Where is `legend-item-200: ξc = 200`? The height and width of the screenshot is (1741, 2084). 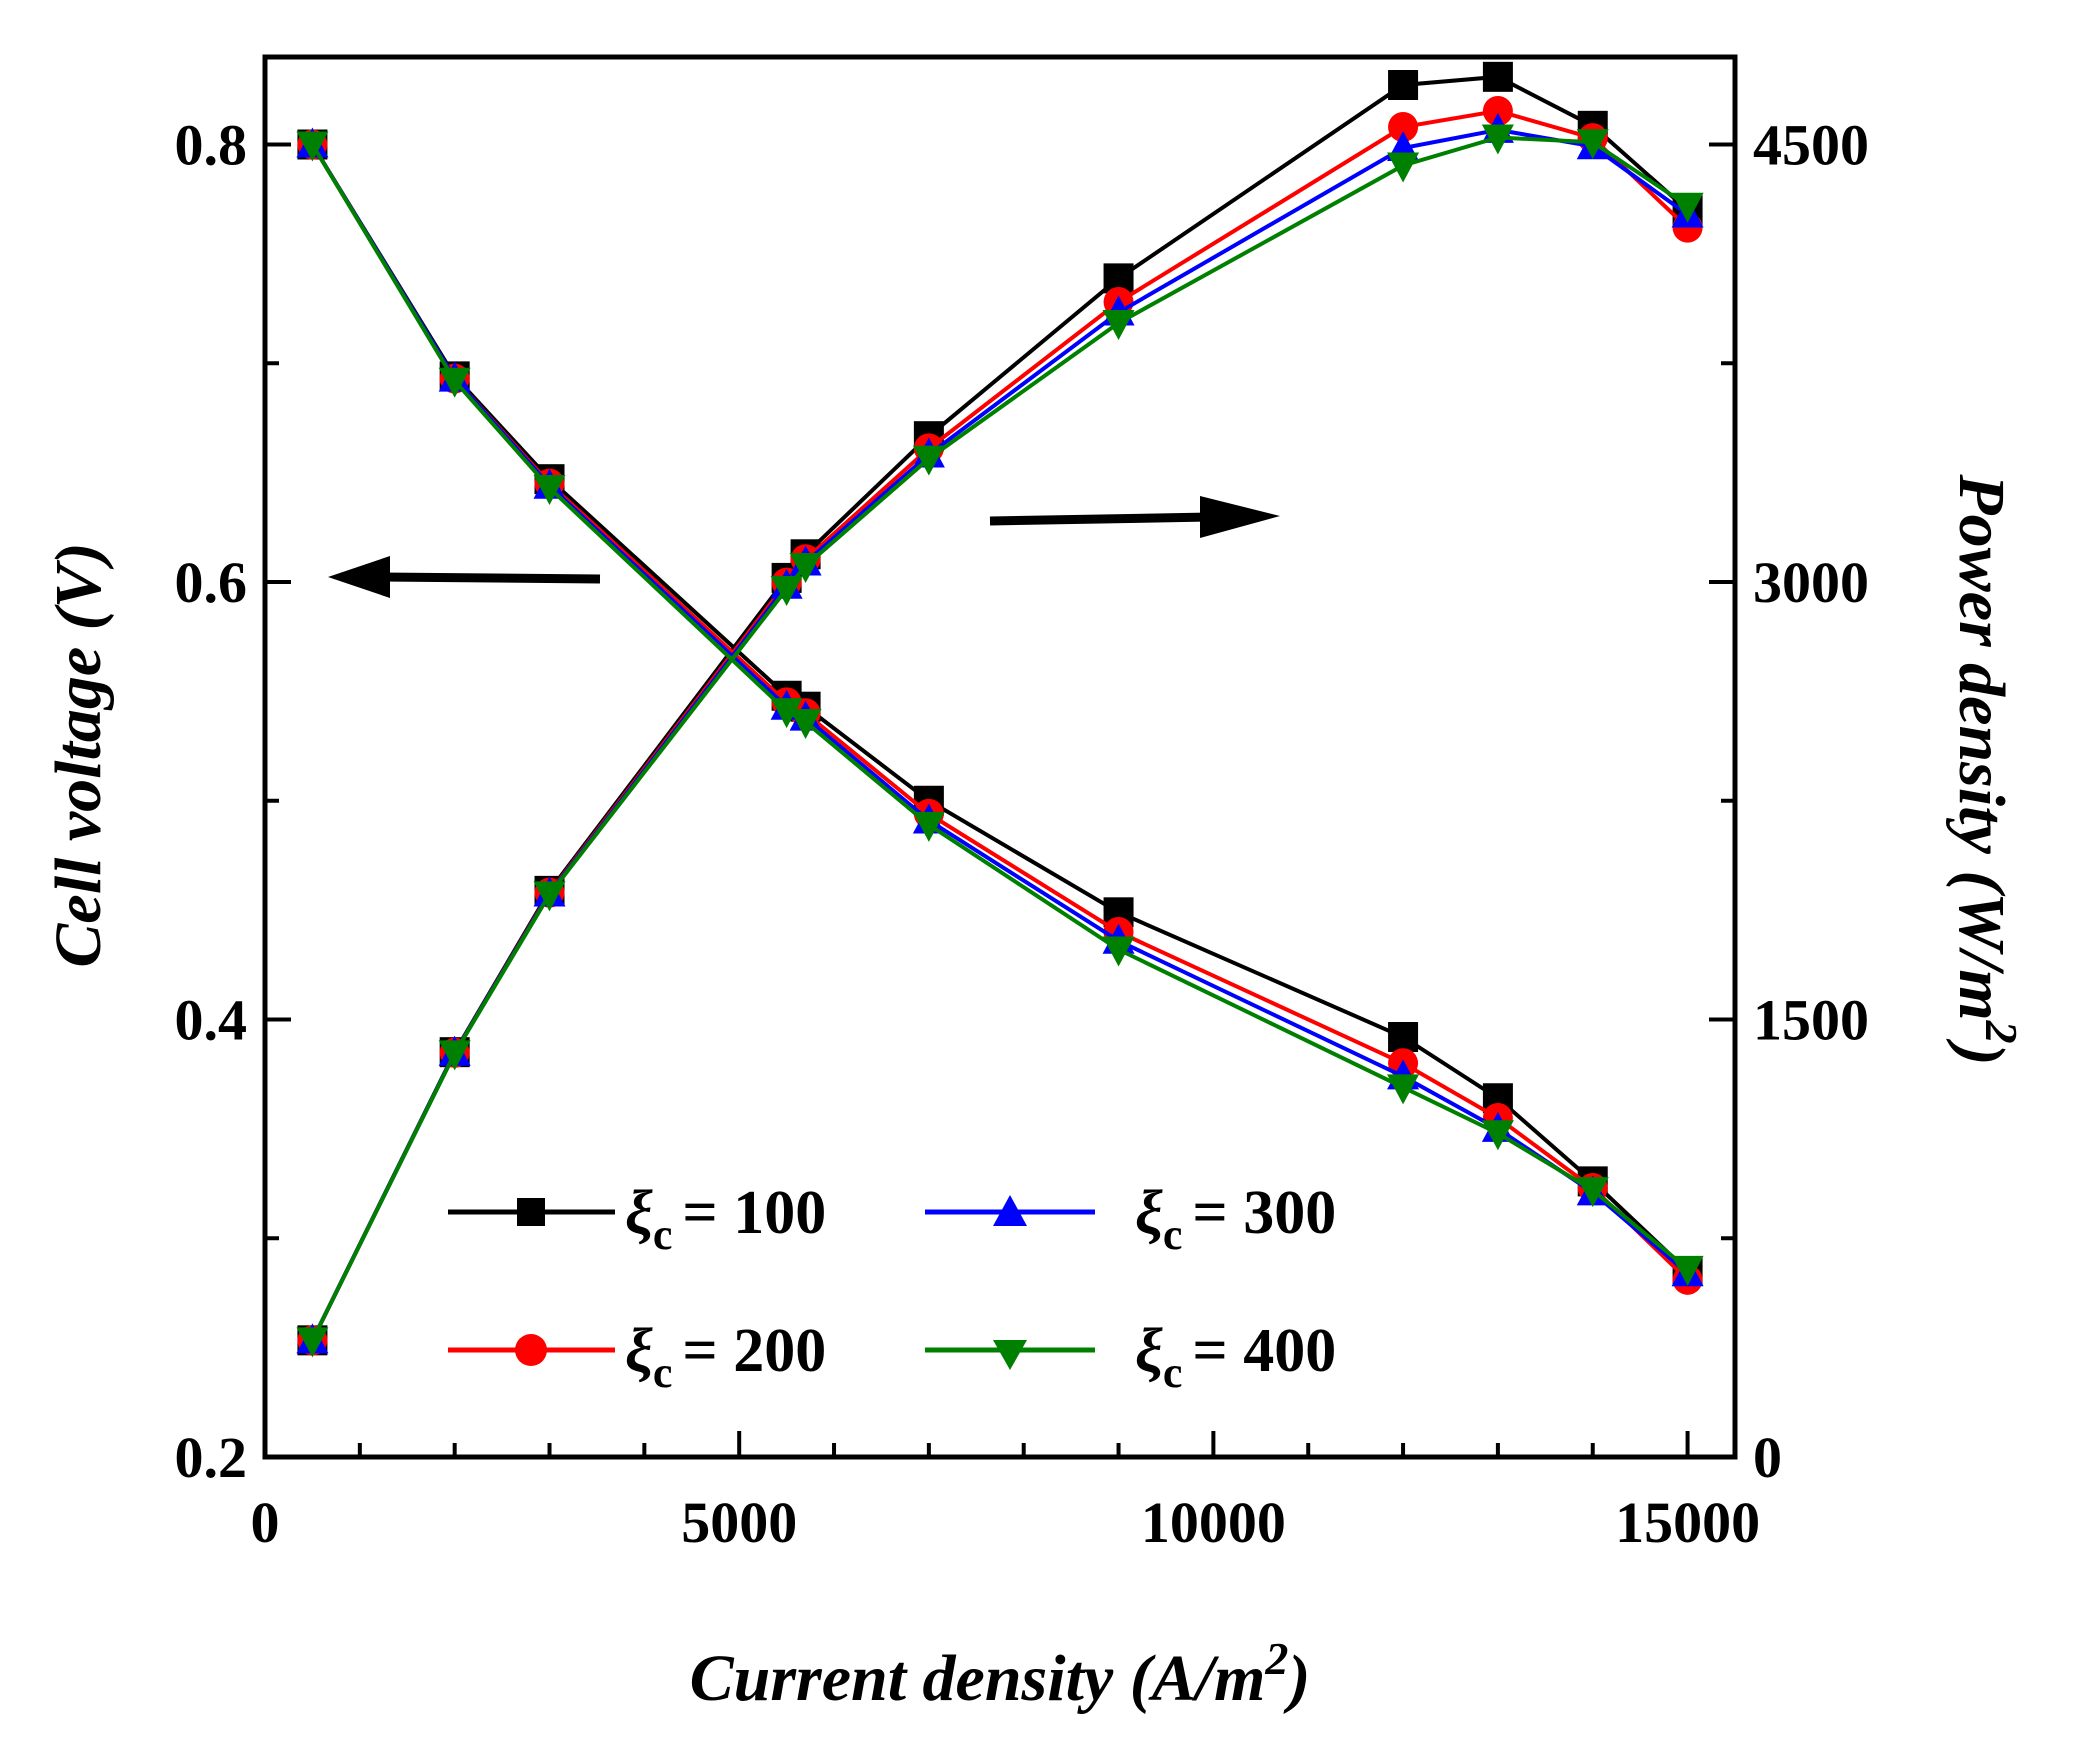
legend-item-200: ξc = 200 is located at coordinates (637, 1357).